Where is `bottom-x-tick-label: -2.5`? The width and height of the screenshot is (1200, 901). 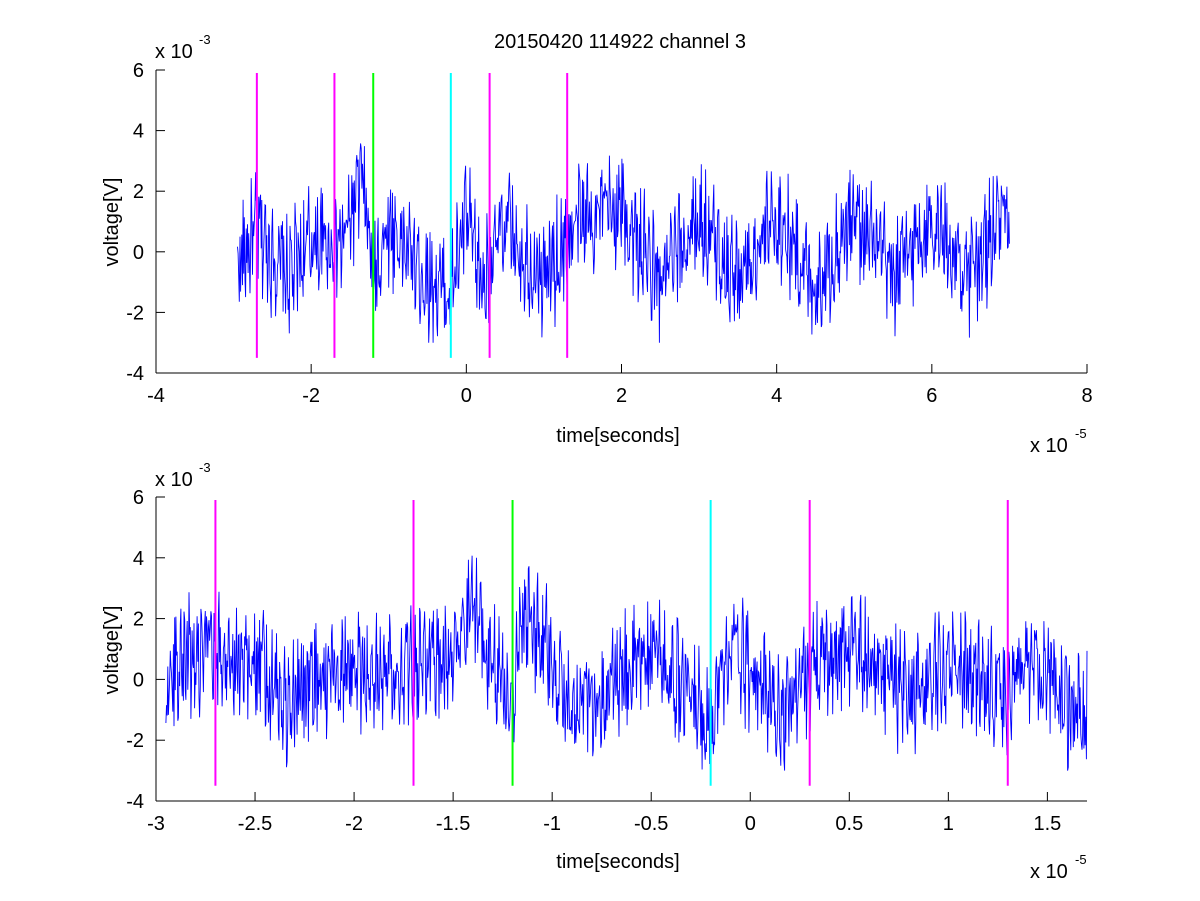
bottom-x-tick-label: -2.5 is located at coordinates (255, 824).